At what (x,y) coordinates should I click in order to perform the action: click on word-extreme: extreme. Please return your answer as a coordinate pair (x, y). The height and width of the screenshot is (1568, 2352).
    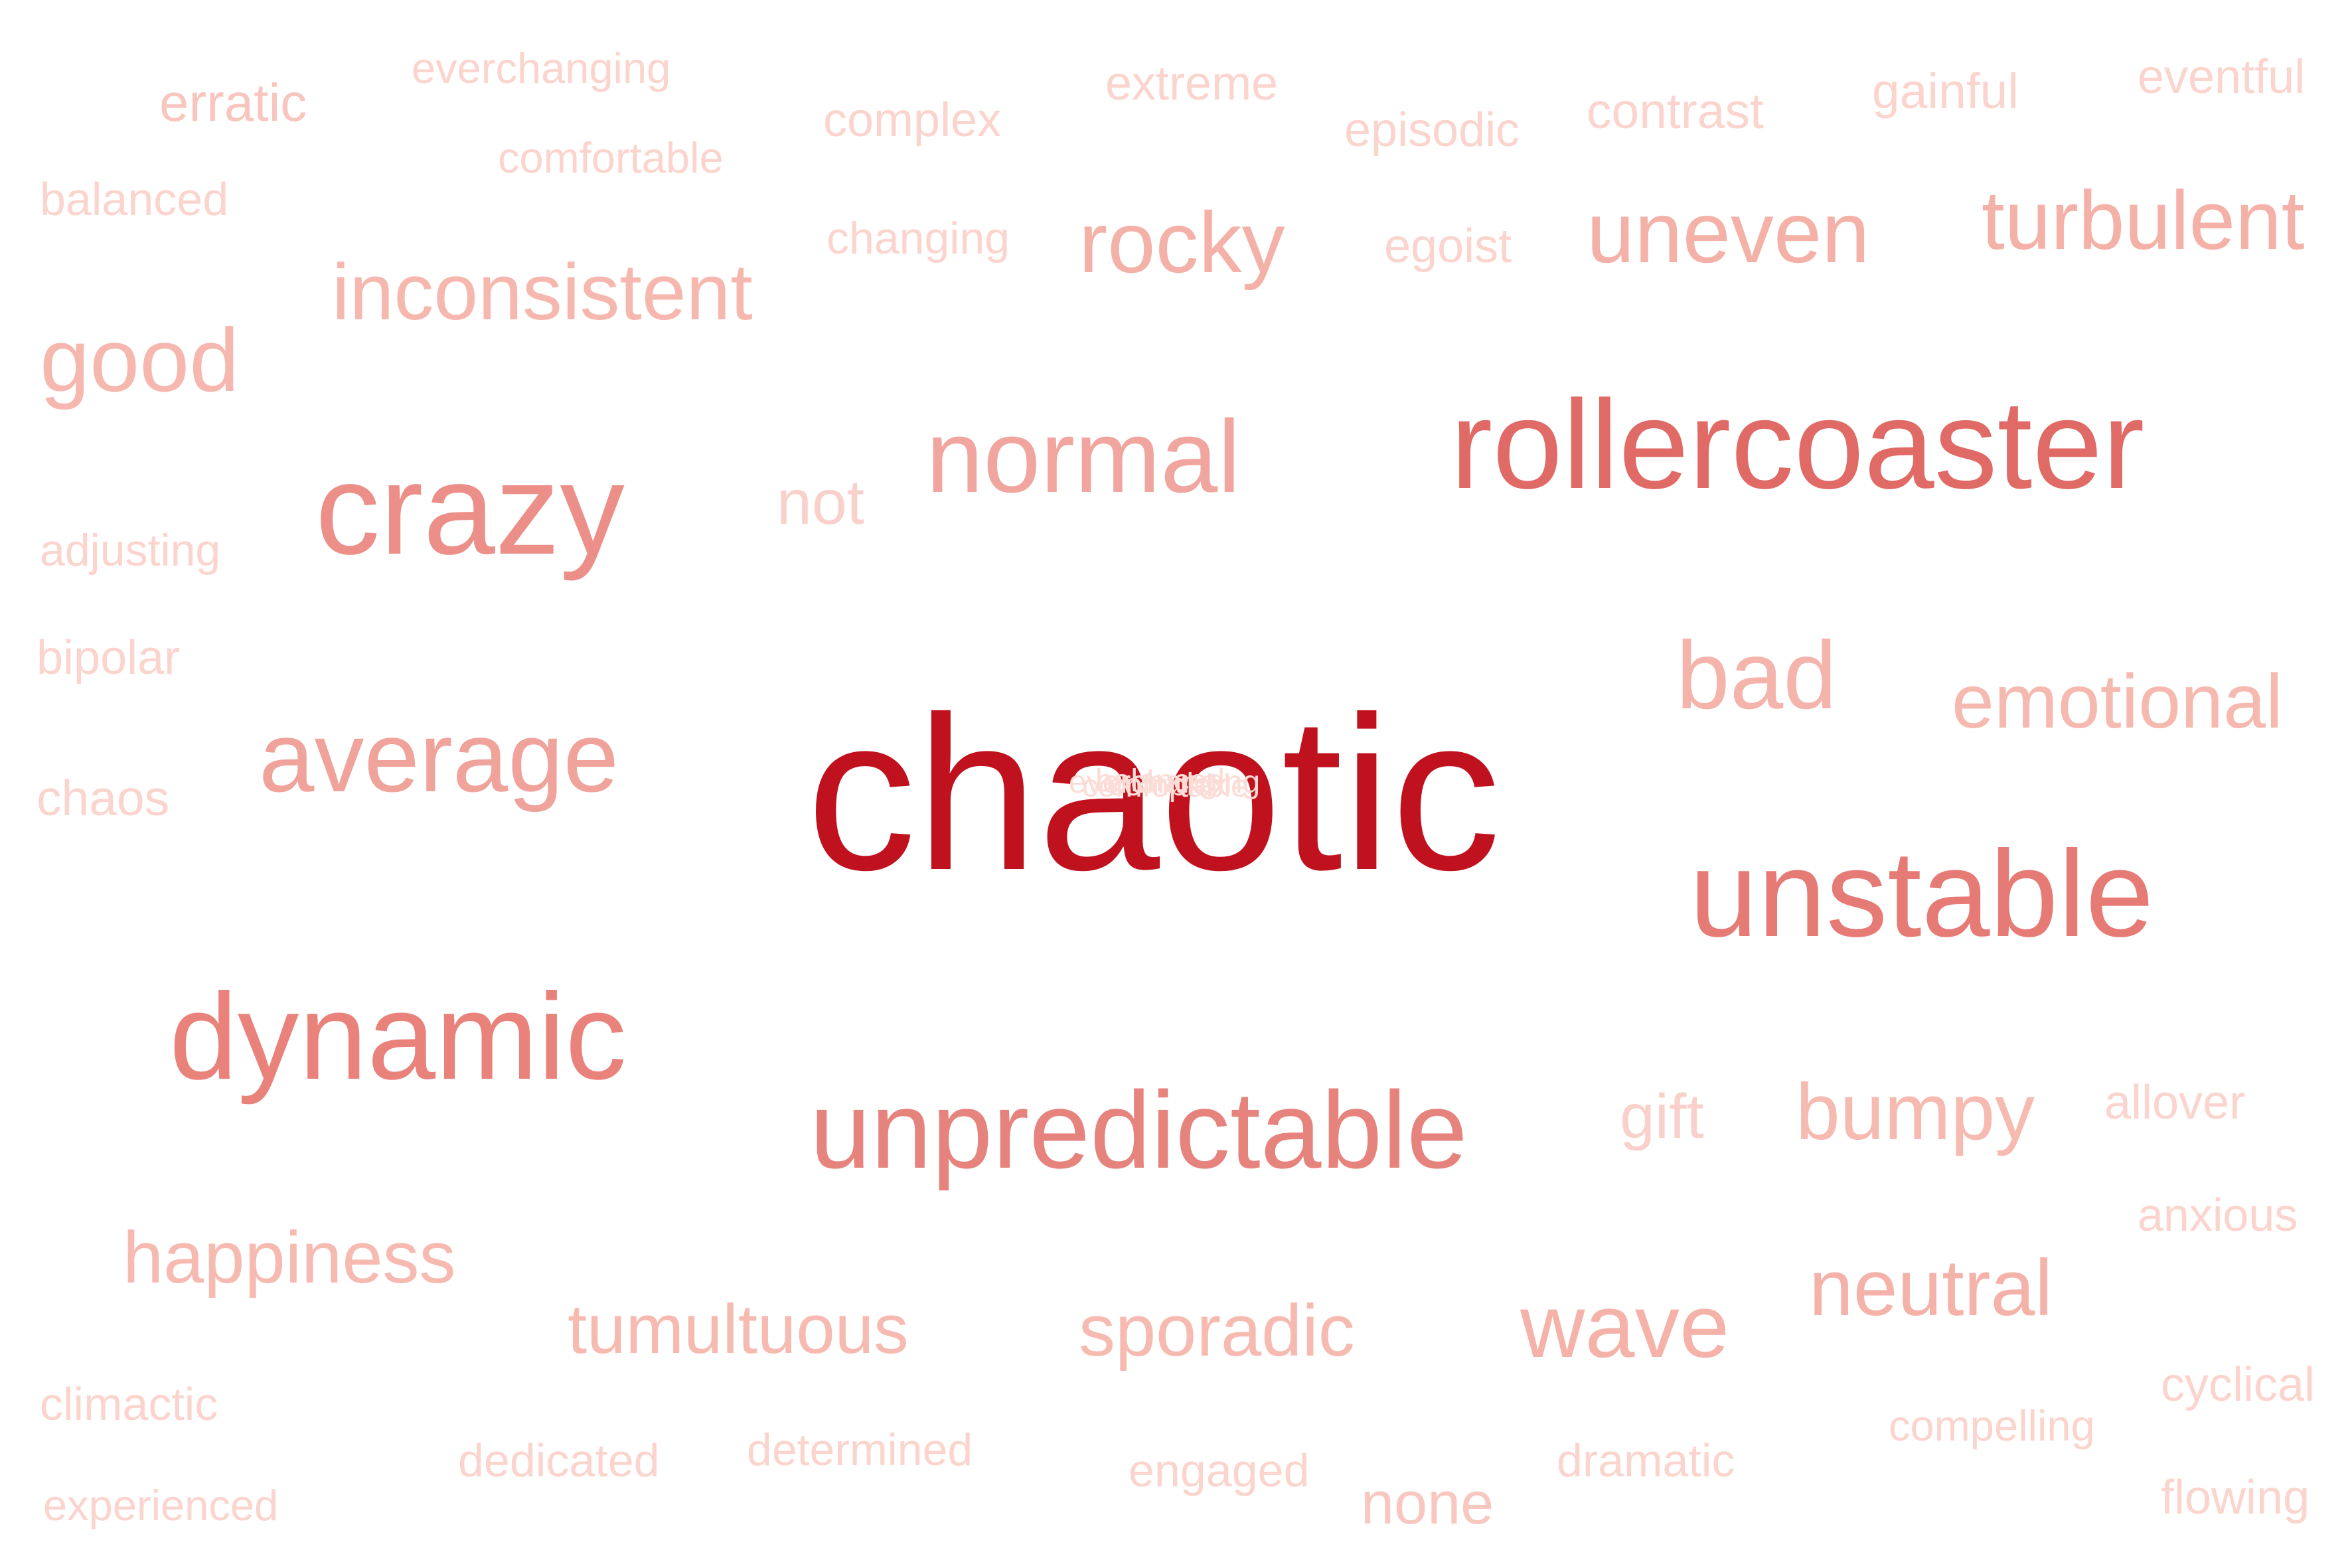
    Looking at the image, I should click on (1192, 84).